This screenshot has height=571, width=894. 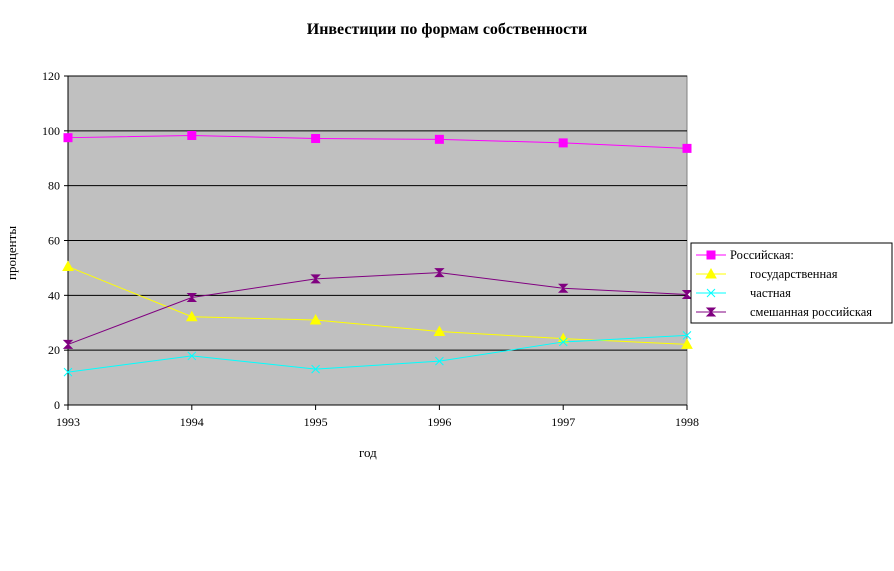 What do you see at coordinates (68, 422) in the screenshot?
I see `x-tick-label: 1993` at bounding box center [68, 422].